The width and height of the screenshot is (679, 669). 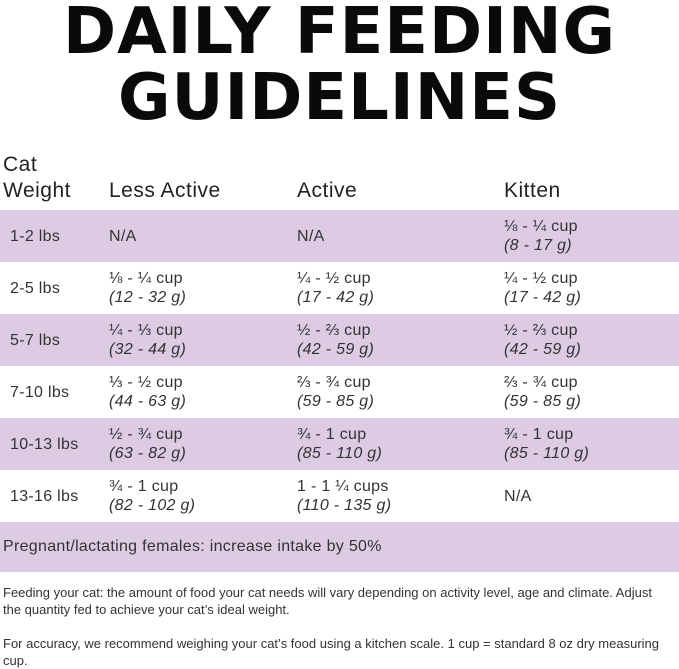 What do you see at coordinates (327, 190) in the screenshot?
I see `header-active: Active` at bounding box center [327, 190].